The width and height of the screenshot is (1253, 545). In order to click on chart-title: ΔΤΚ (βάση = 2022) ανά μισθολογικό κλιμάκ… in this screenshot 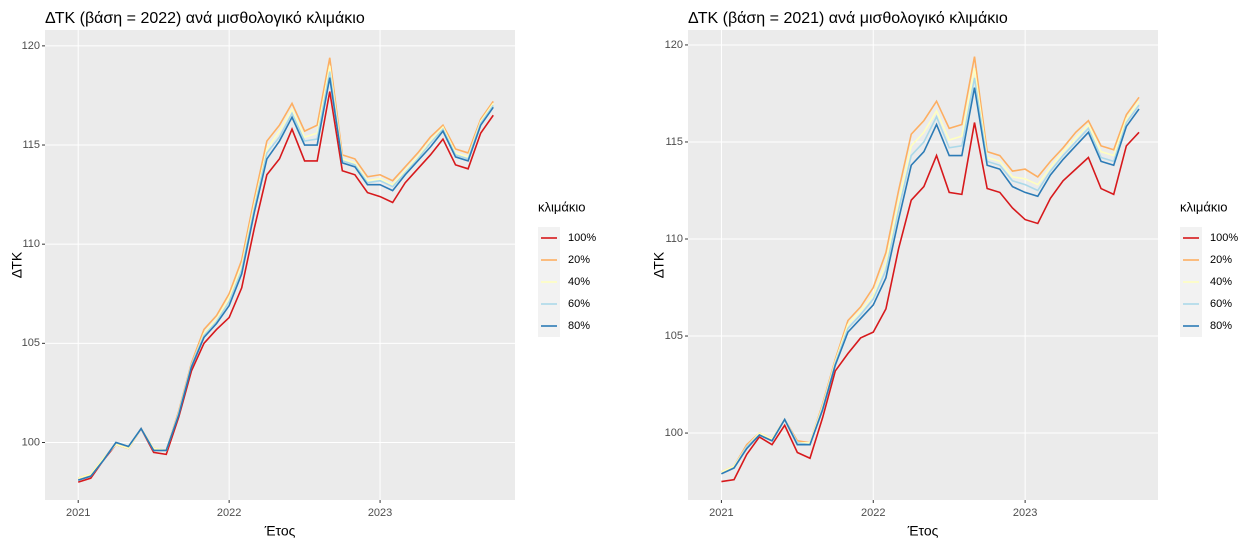, I will do `click(205, 18)`.